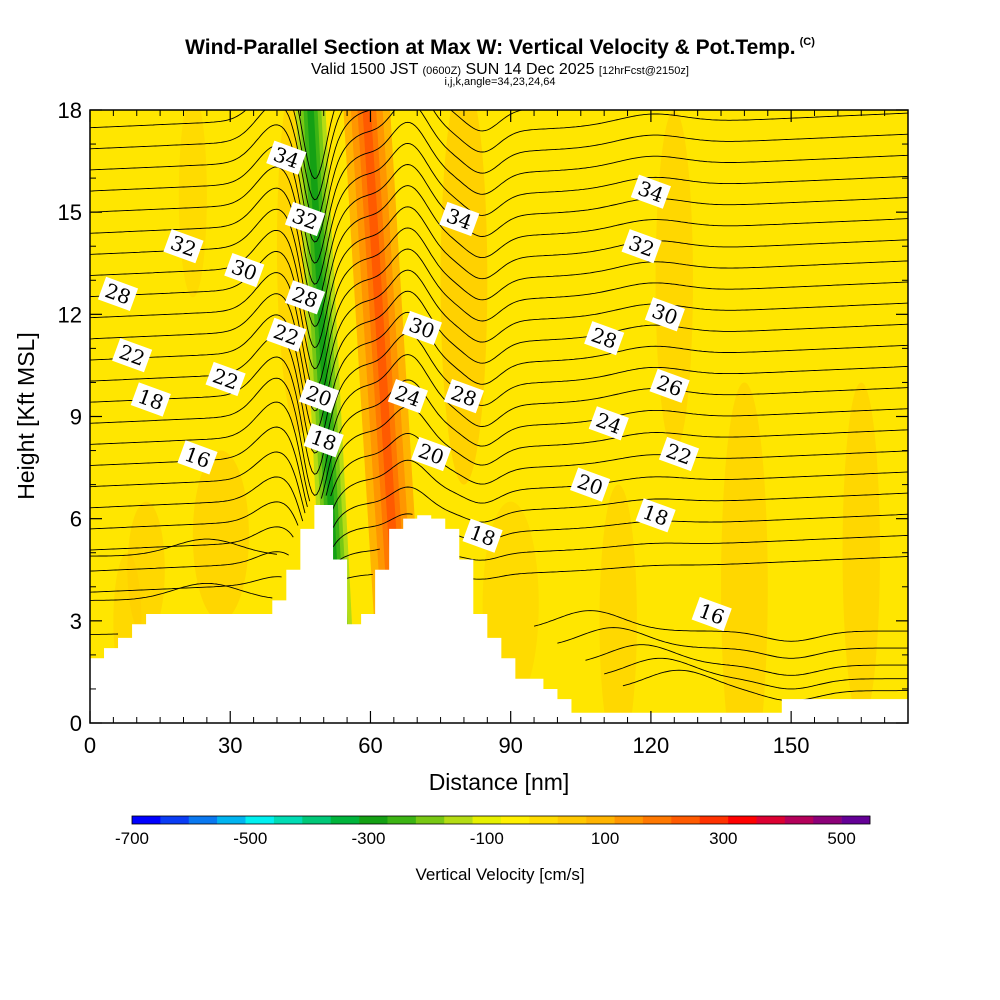 Image resolution: width=1000 pixels, height=1000 pixels. Describe the element at coordinates (807, 42) in the screenshot. I see `copyright-mark: (C)` at that location.